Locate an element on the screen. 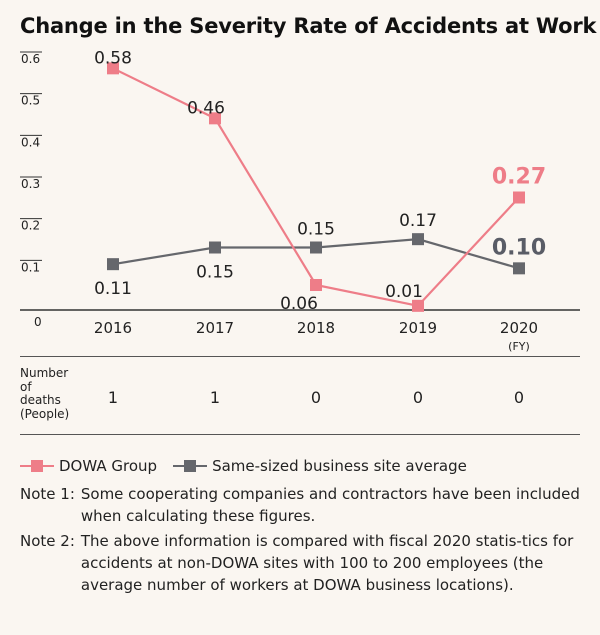 The width and height of the screenshot is (600, 635). deaths-value-2017: 1 is located at coordinates (215, 397).